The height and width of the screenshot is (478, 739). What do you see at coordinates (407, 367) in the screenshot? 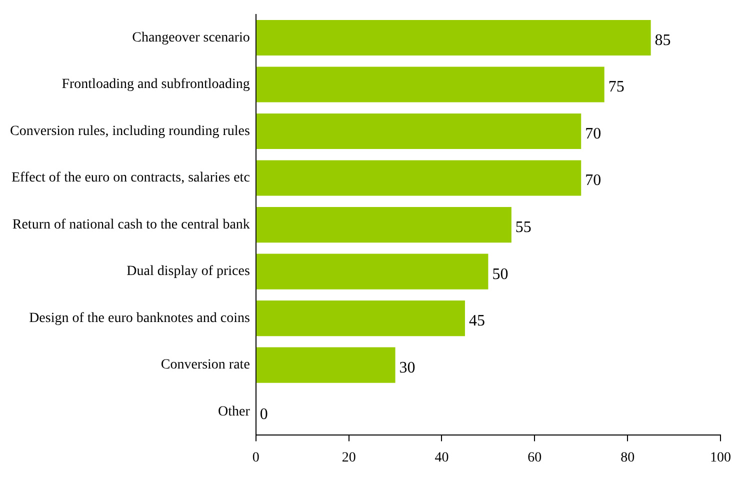
I see `data-label: 30` at bounding box center [407, 367].